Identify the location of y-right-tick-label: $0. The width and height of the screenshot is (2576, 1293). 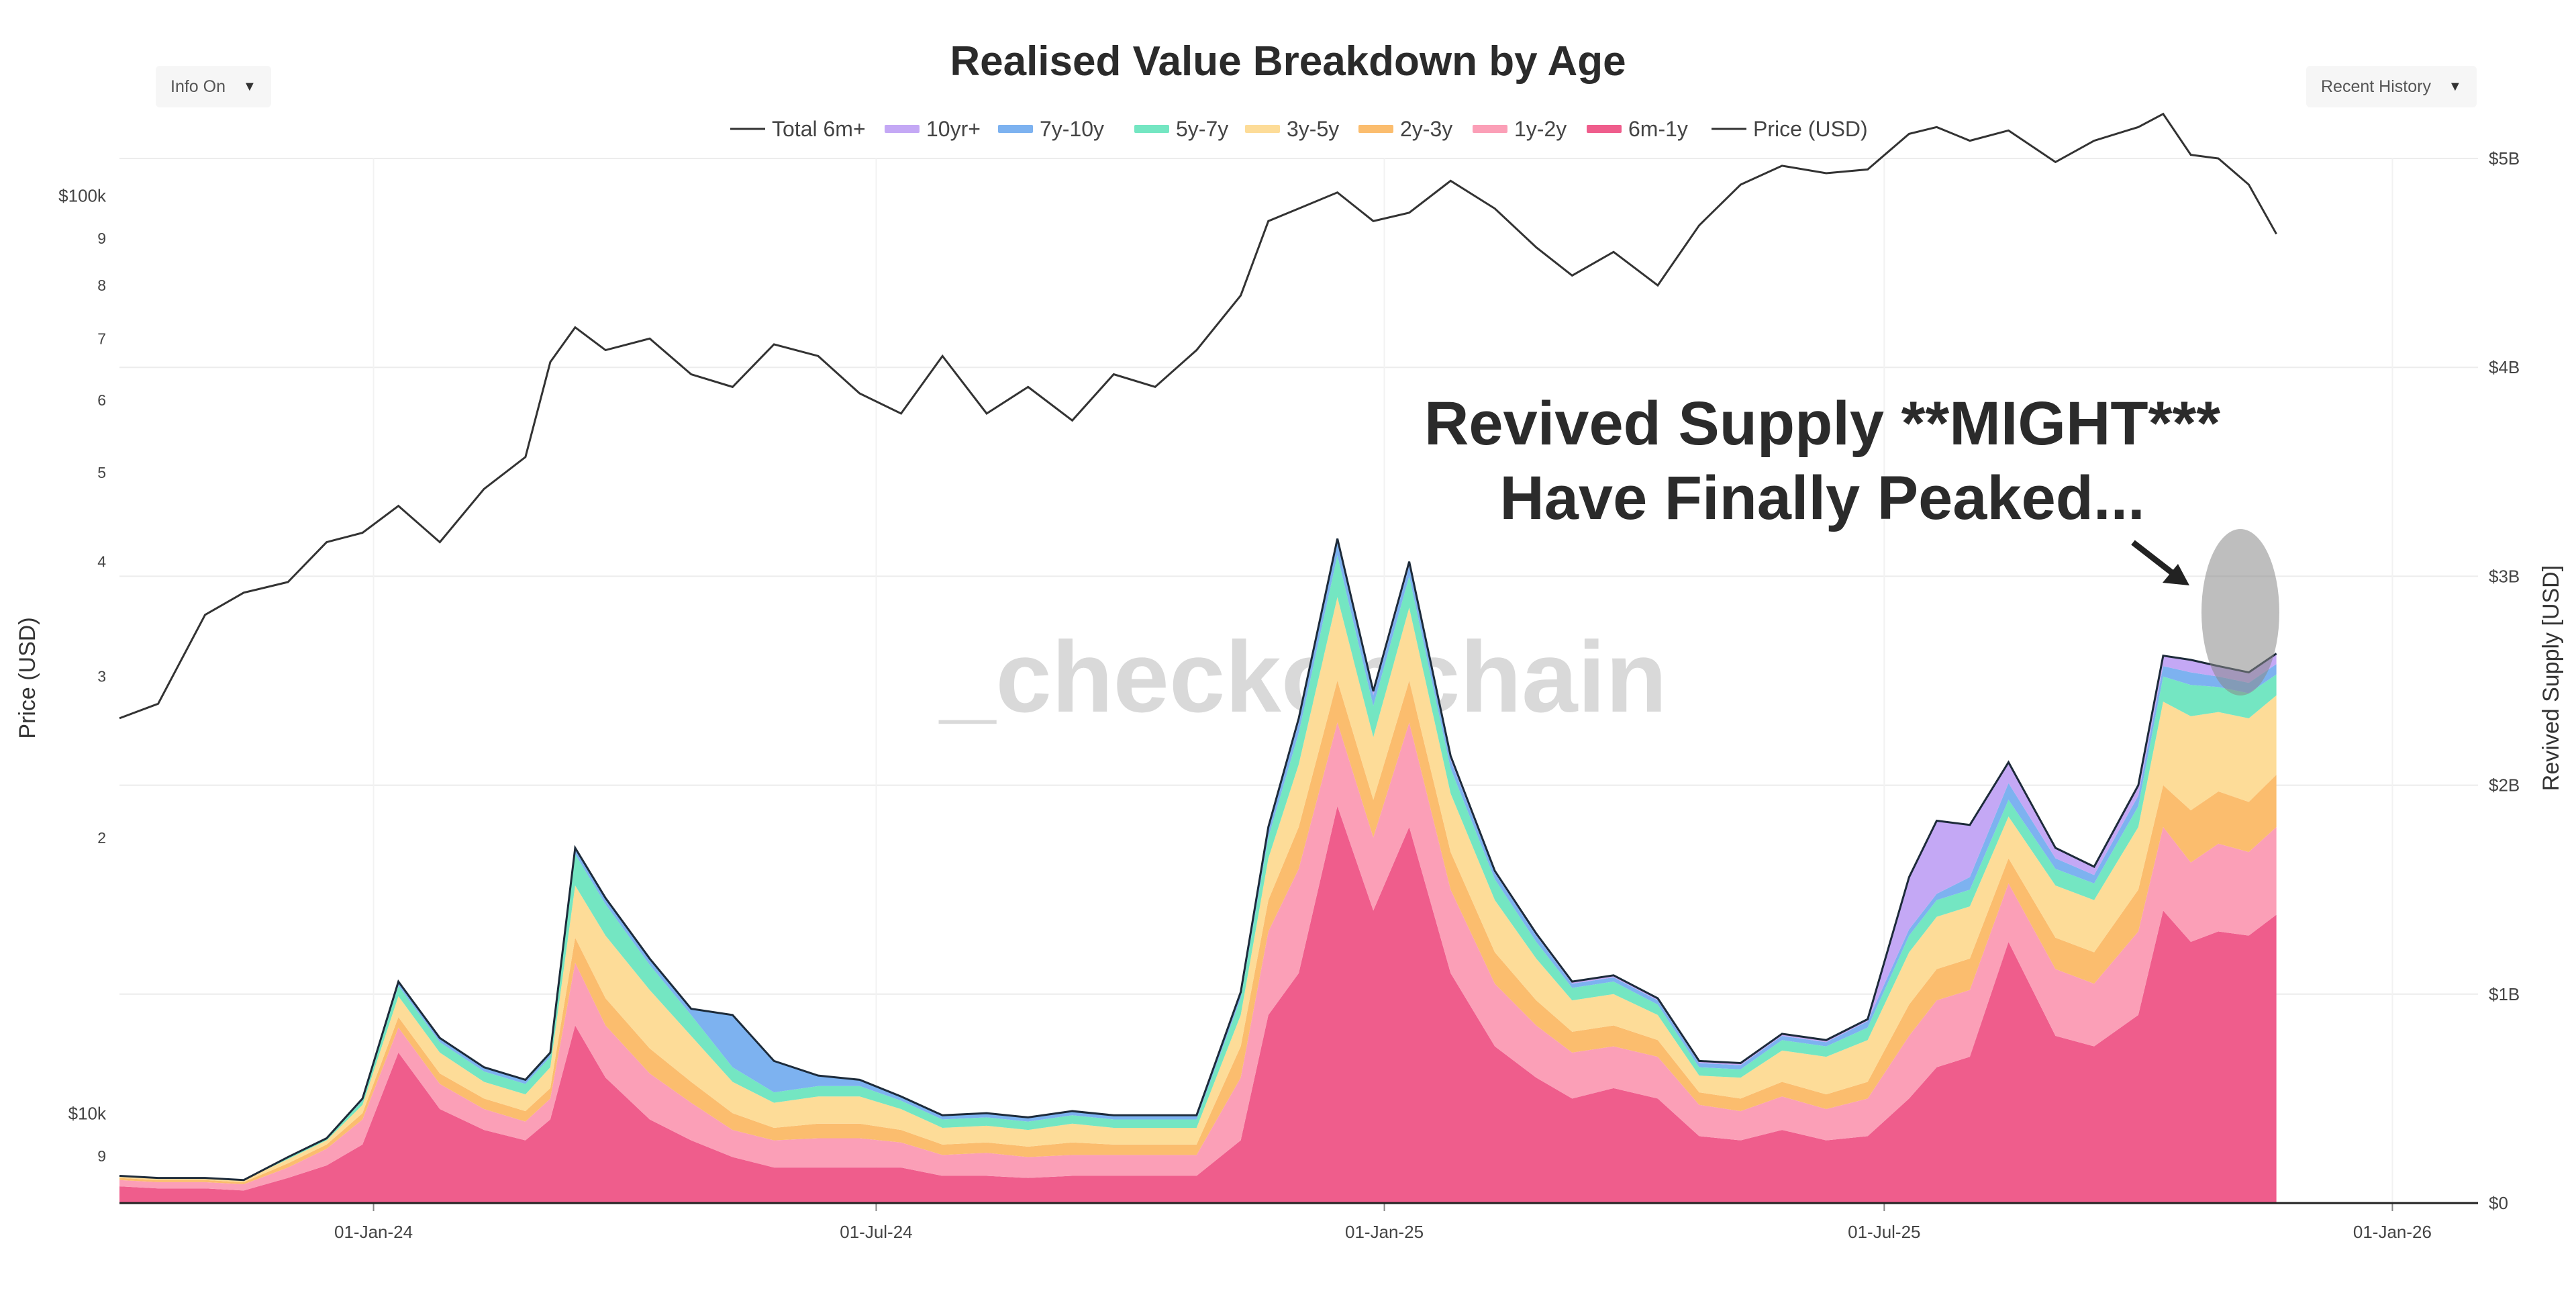
(2498, 1203).